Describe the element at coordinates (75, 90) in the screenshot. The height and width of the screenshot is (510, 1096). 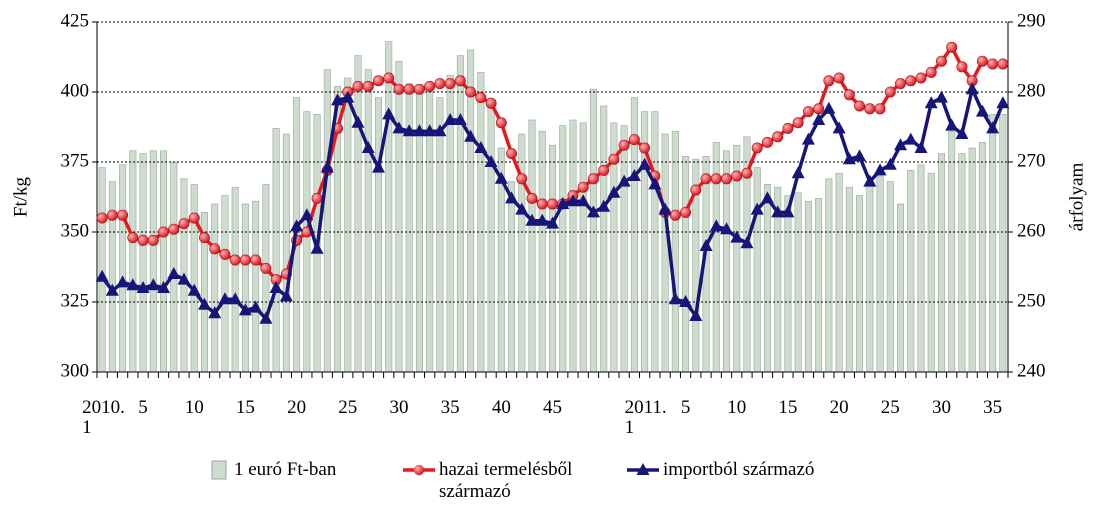
I see `y-tick-label: 400` at that location.